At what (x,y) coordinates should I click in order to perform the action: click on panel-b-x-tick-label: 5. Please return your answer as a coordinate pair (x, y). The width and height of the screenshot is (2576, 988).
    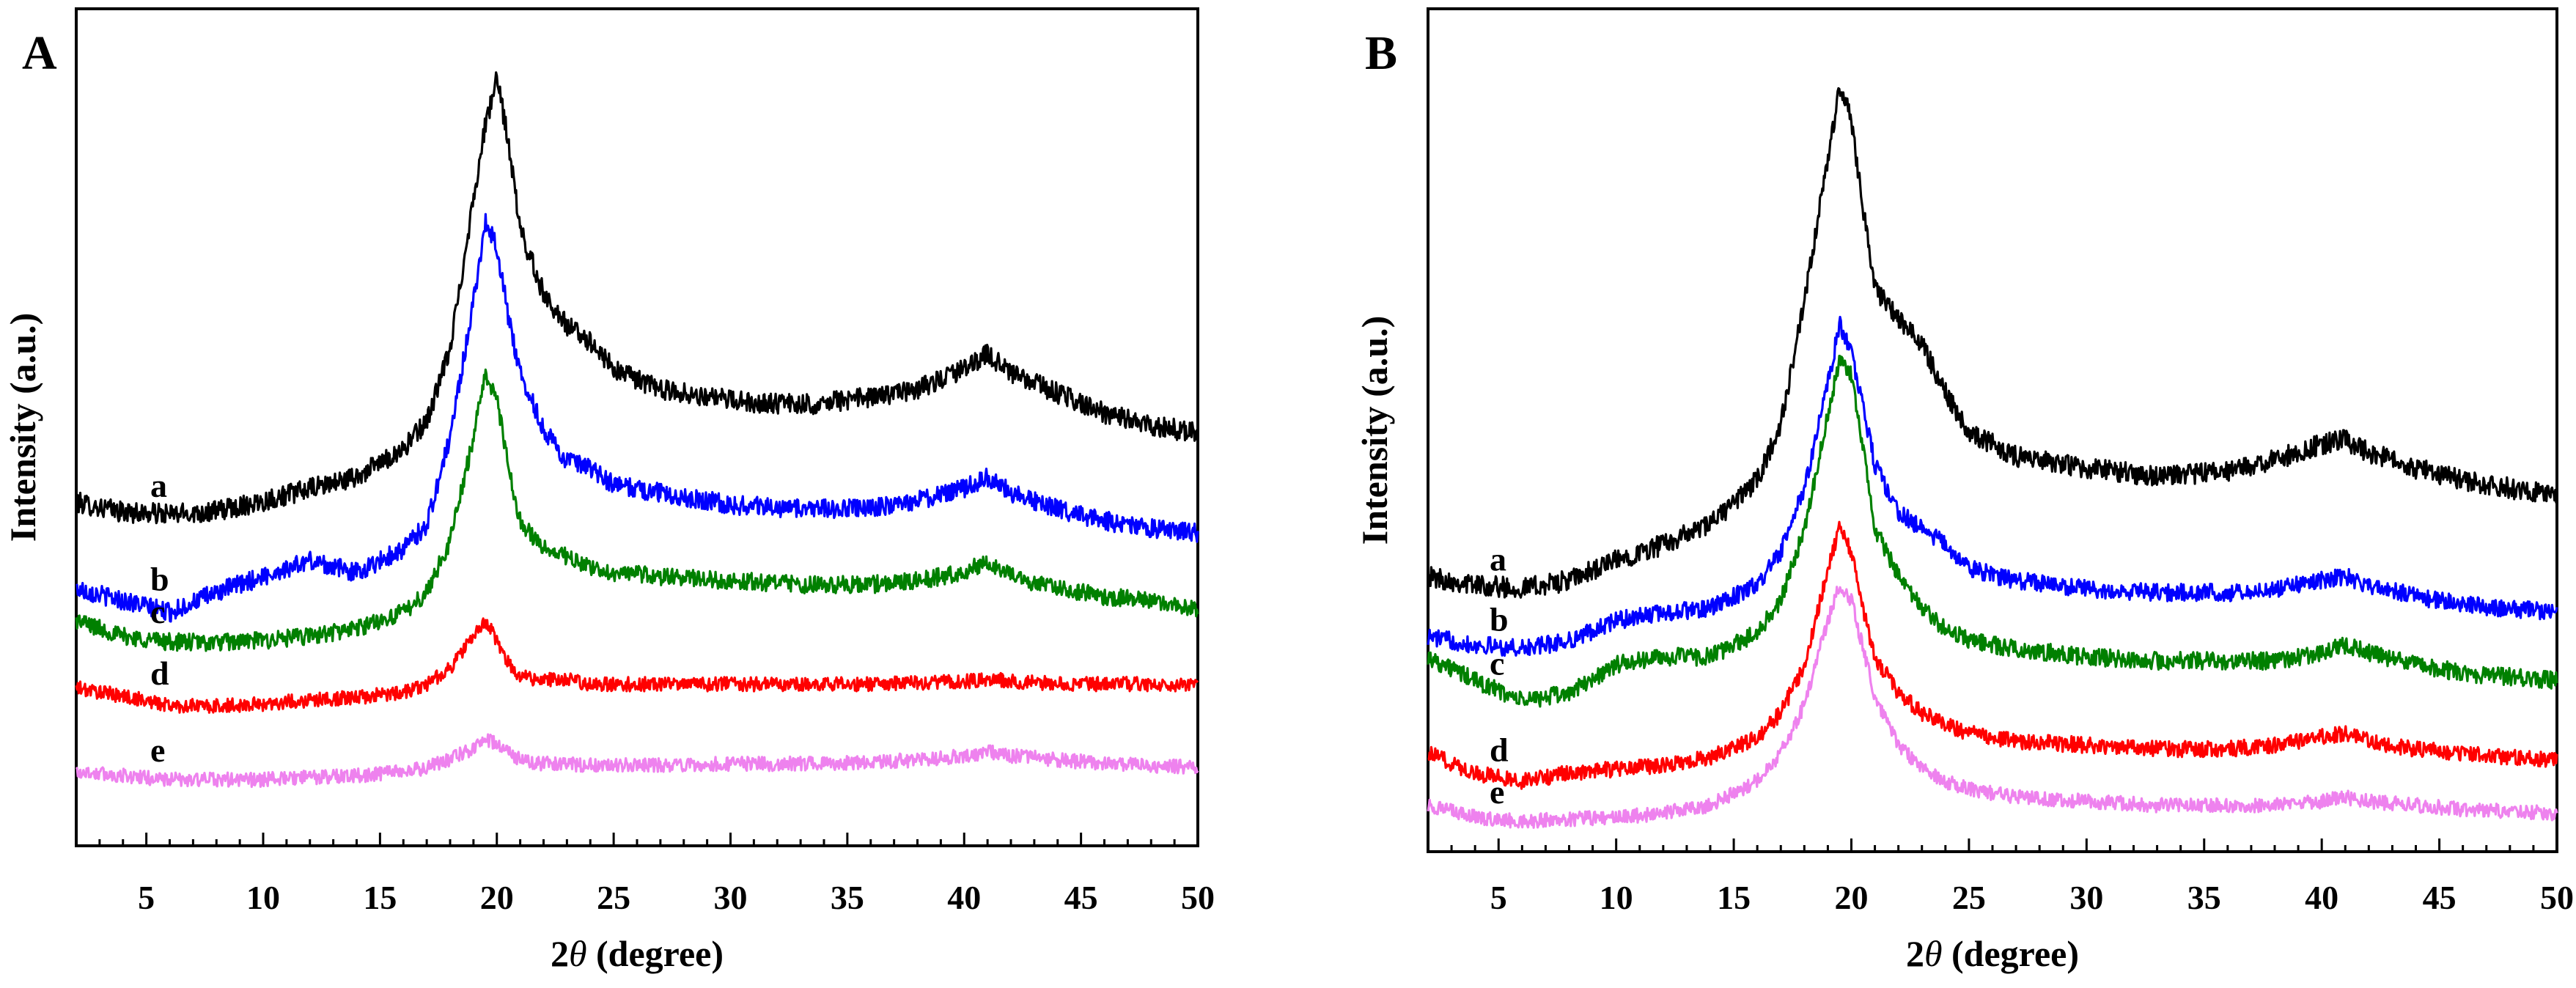
    Looking at the image, I should click on (1498, 898).